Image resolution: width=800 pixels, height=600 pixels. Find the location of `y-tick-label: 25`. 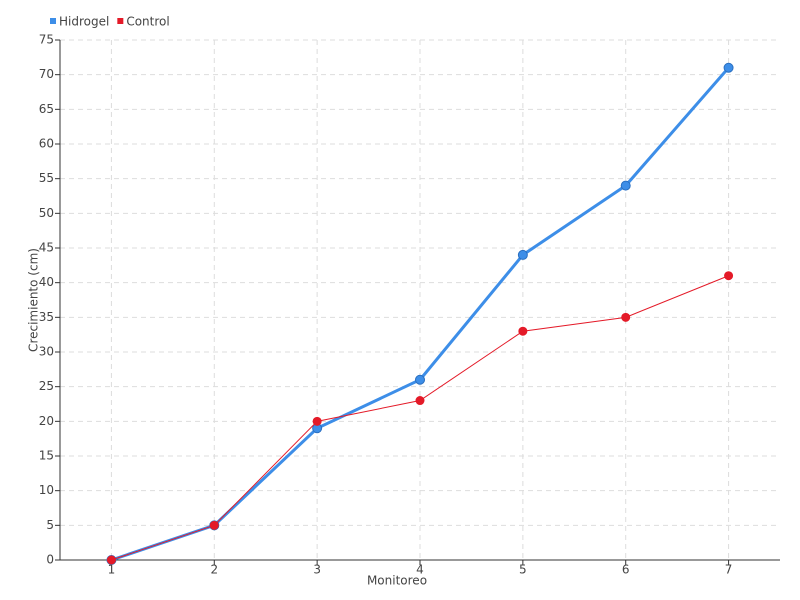

y-tick-label: 25 is located at coordinates (46, 386).